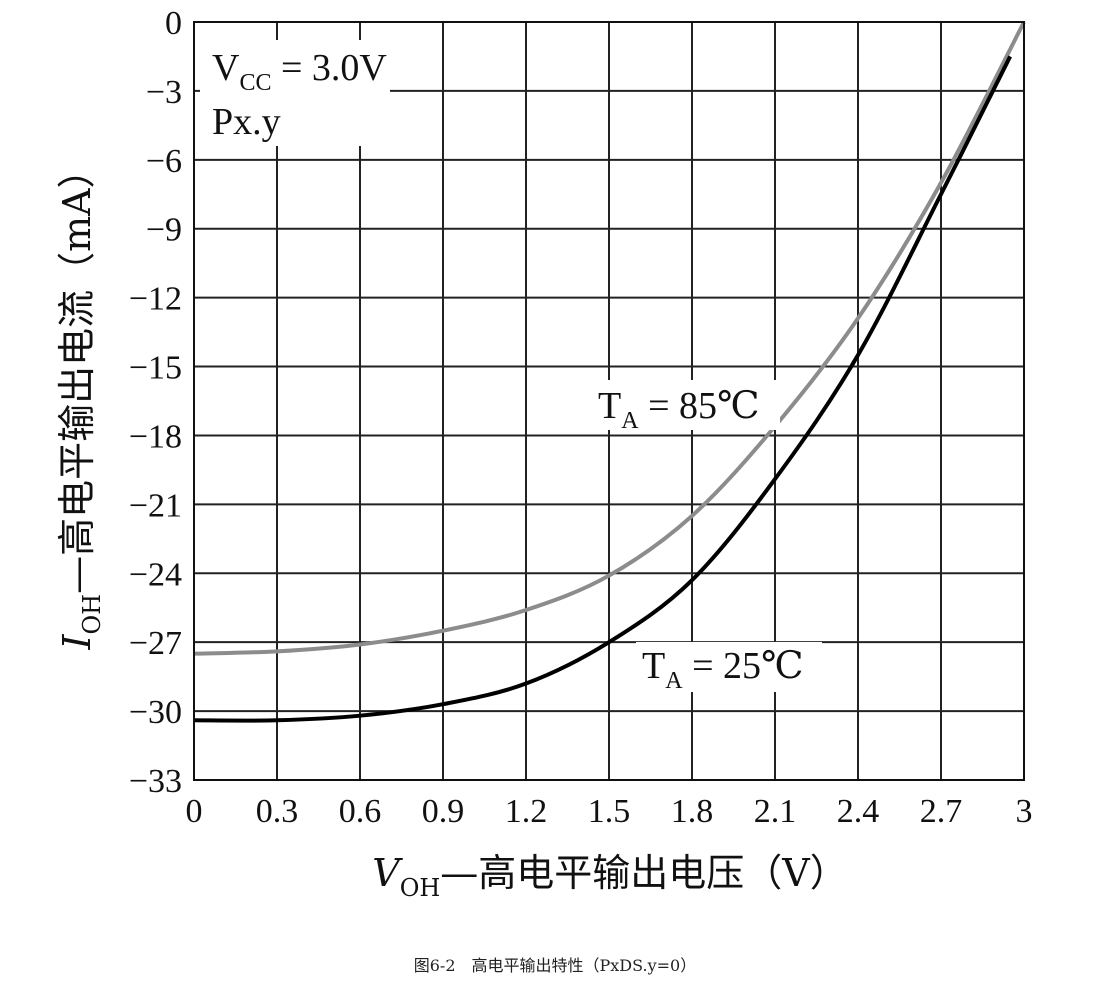 The height and width of the screenshot is (989, 1110). Describe the element at coordinates (610, 876) in the screenshot. I see `x-axis-label: VOH—高电平输出电压（V）` at that location.